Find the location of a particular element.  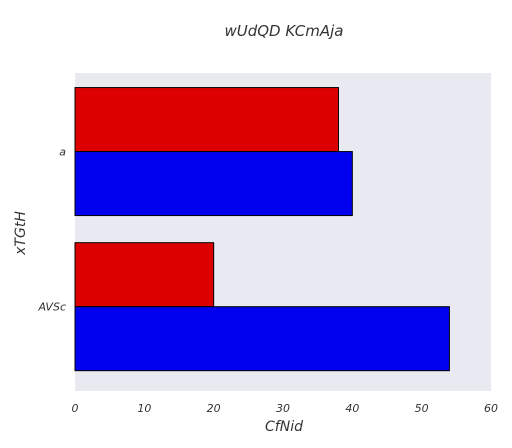

x-tick-label: 20 is located at coordinates (214, 408).